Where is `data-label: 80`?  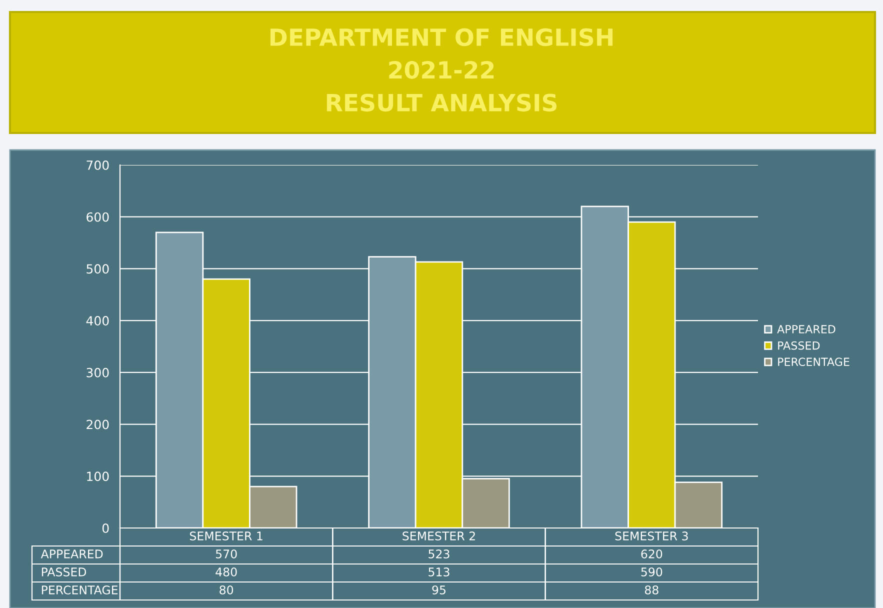
data-label: 80 is located at coordinates (227, 589).